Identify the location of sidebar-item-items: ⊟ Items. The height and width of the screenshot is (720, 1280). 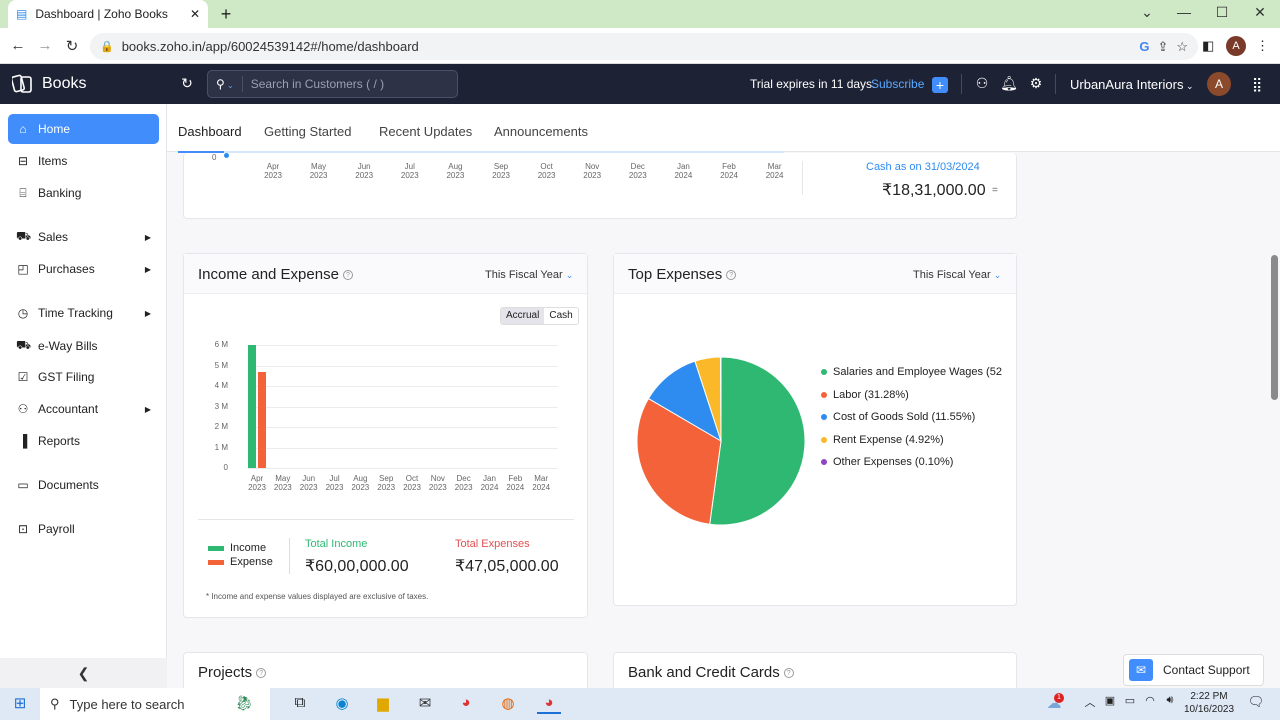
(83, 161).